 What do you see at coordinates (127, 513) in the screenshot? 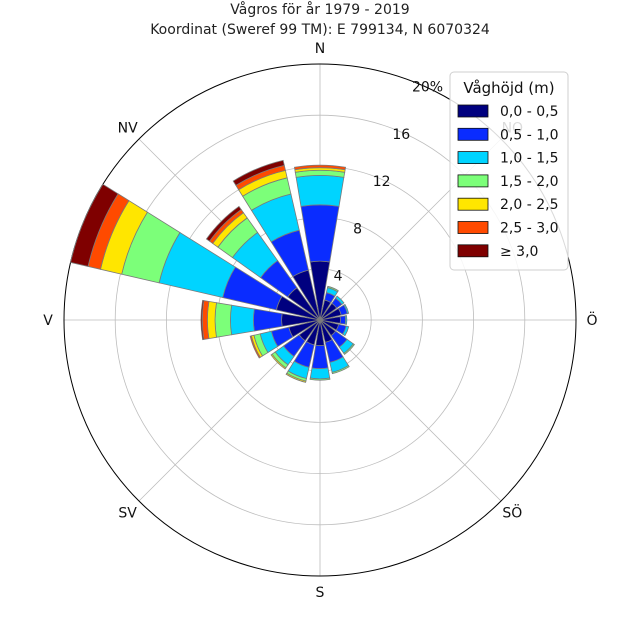
I see `direction-label: SV` at bounding box center [127, 513].